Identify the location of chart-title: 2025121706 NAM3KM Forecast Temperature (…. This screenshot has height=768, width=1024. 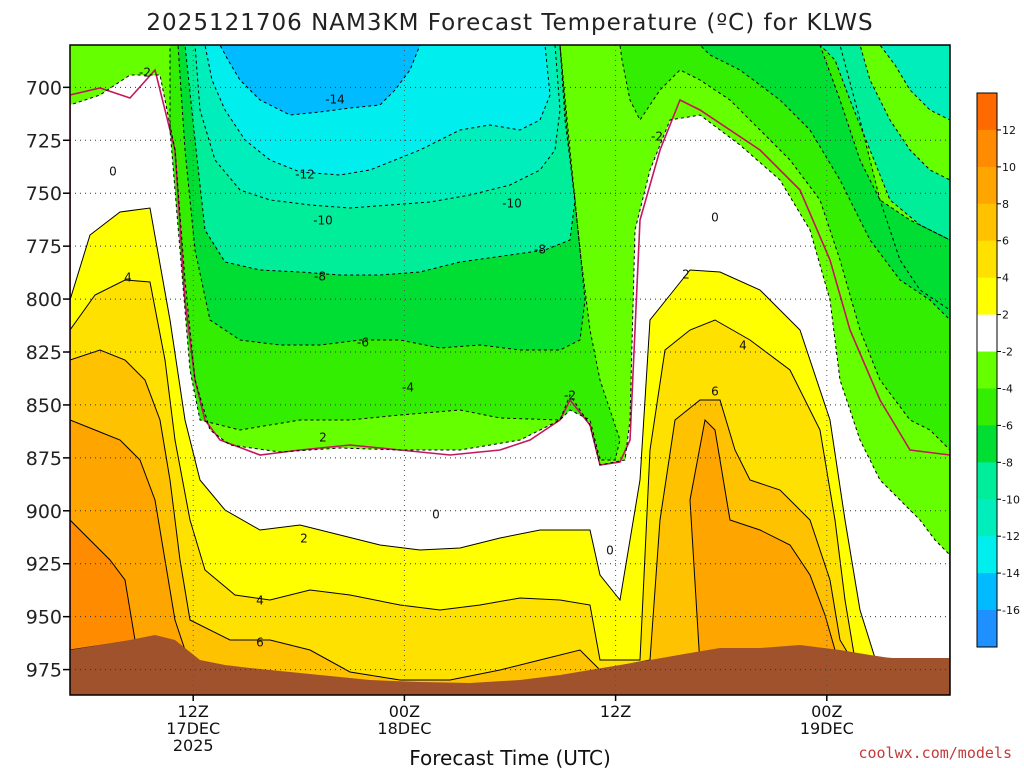
(509, 23).